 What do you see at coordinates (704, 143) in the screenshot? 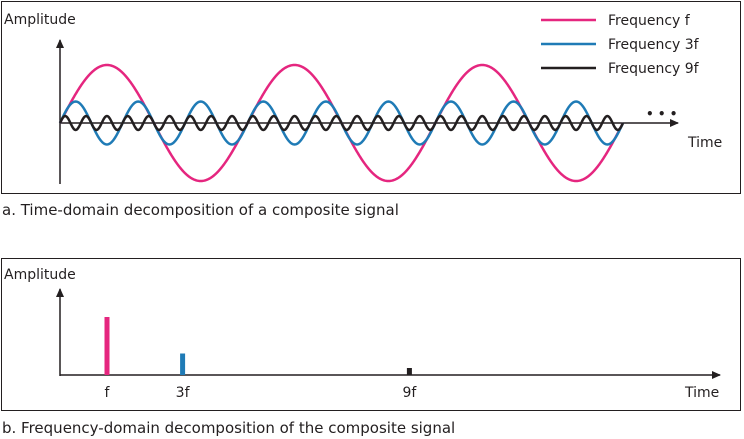
I see `time-domain-x-axis-label: Time` at bounding box center [704, 143].